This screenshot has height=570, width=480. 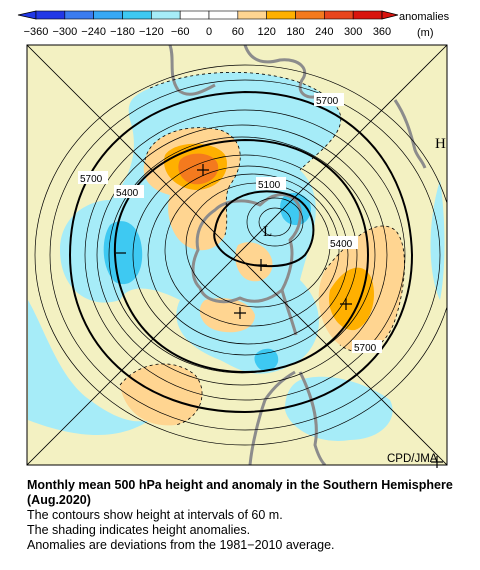 I want to click on colorbar-tick-label: 300, so click(x=353, y=32).